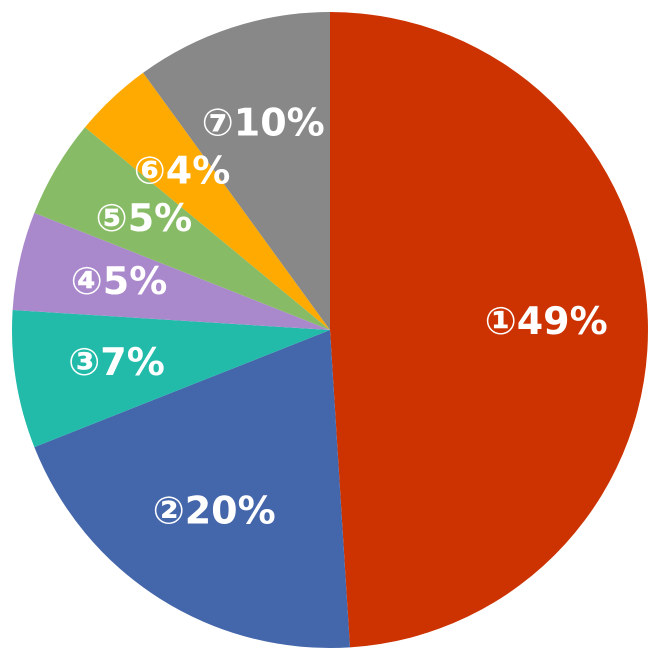  I want to click on slice-label: ⑥4%, so click(182, 170).